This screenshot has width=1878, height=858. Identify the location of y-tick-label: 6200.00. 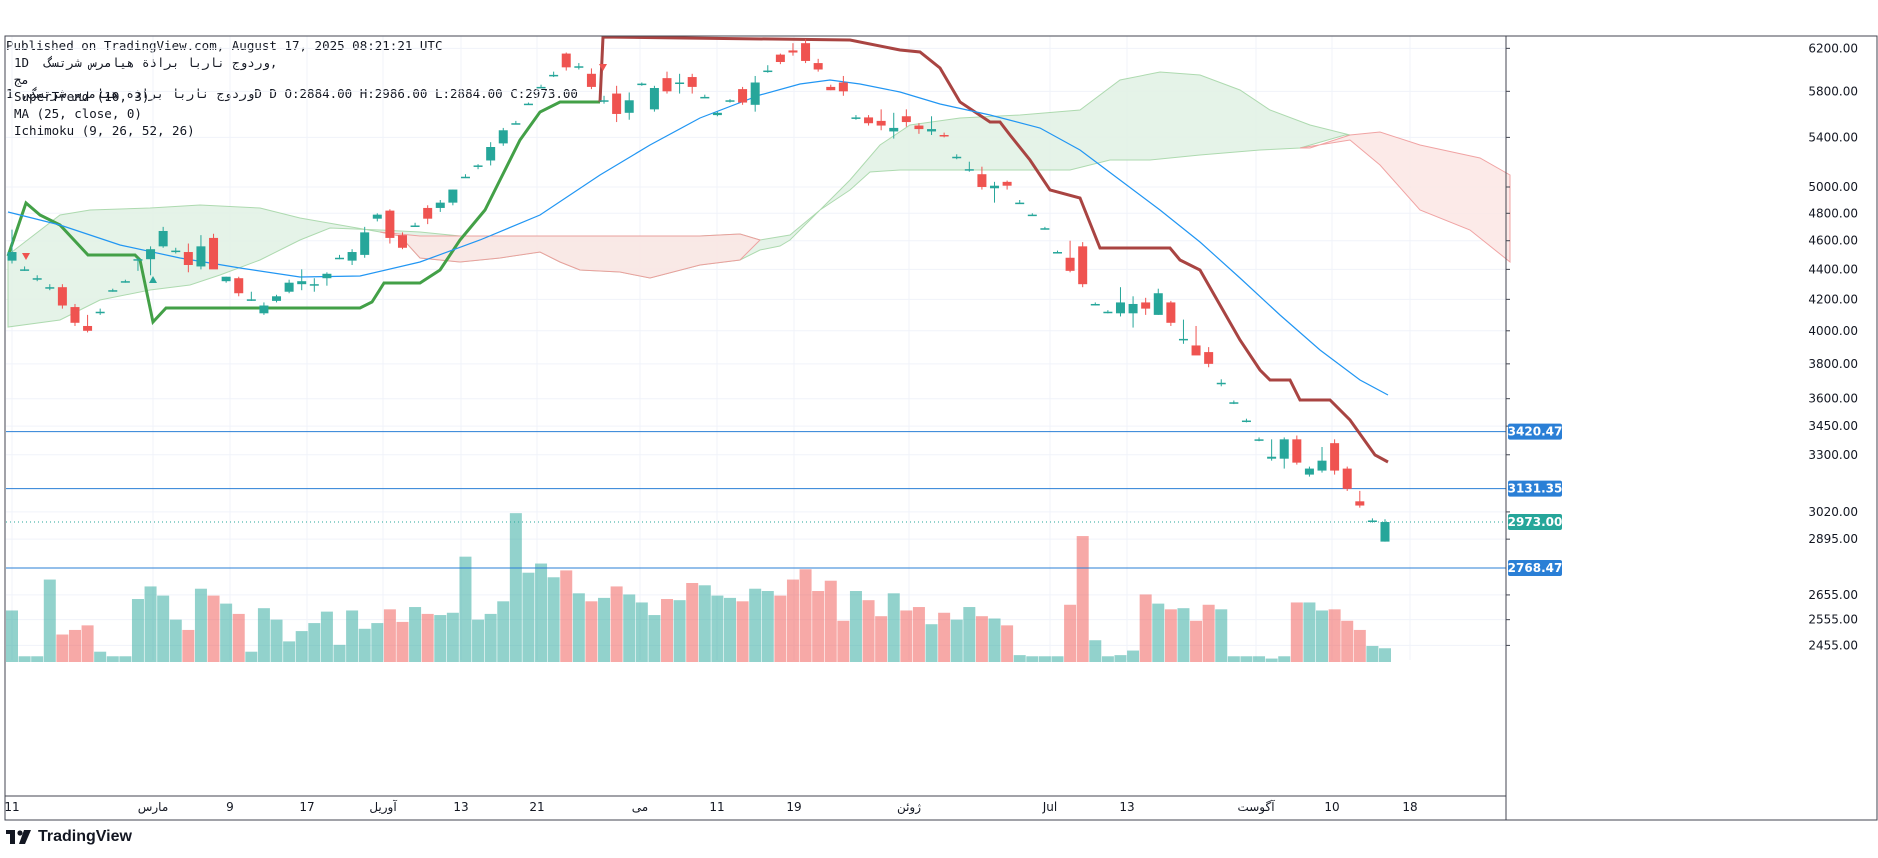
(1833, 48).